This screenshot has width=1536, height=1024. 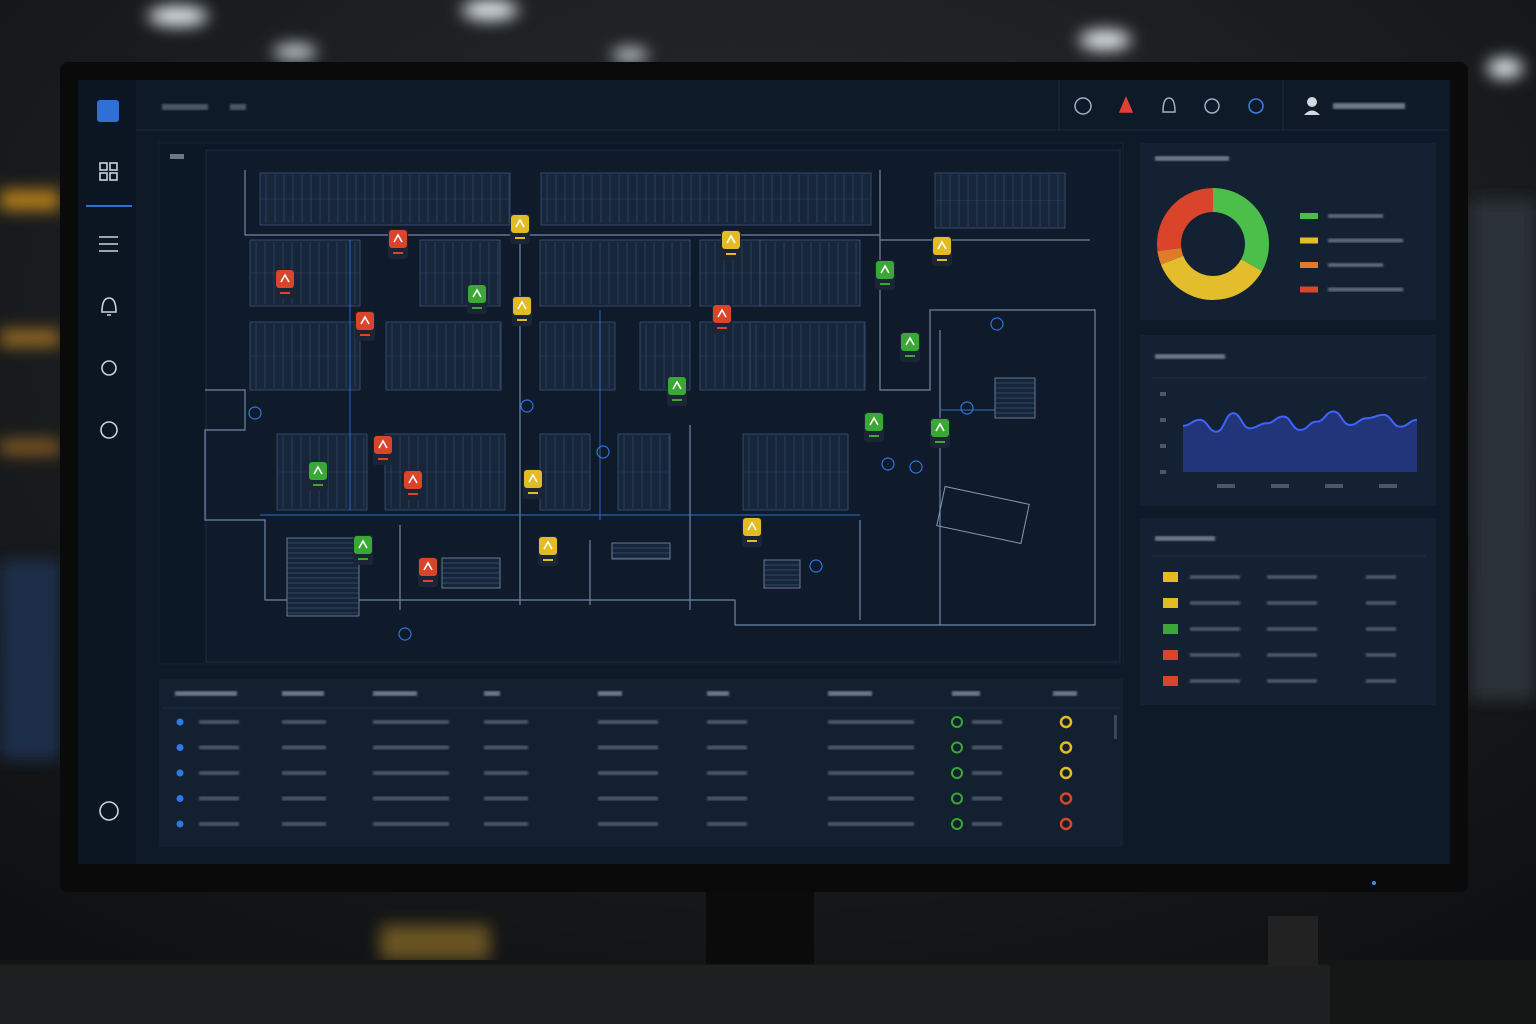 I want to click on topbar-add, so click(x=1083, y=106).